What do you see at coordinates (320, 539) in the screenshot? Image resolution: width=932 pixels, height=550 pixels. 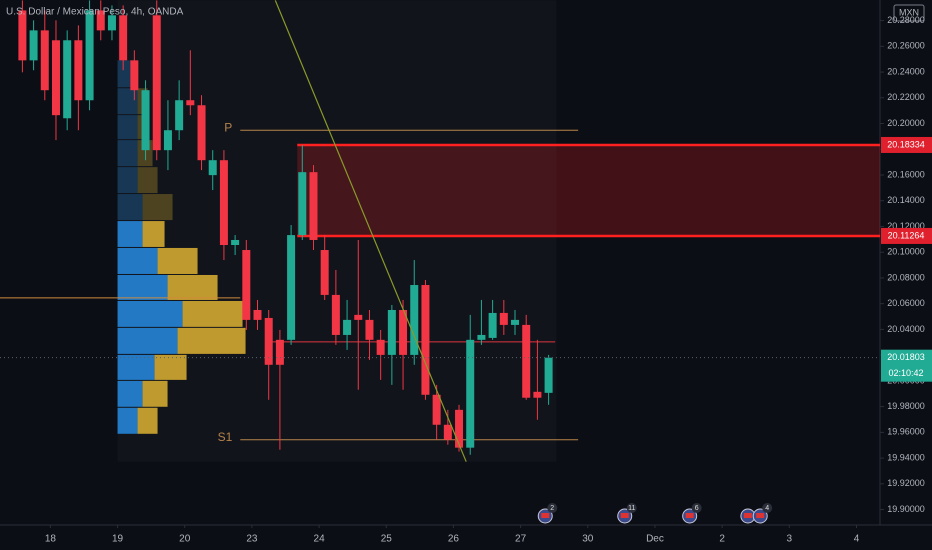 I see `x-tick-label: 24` at bounding box center [320, 539].